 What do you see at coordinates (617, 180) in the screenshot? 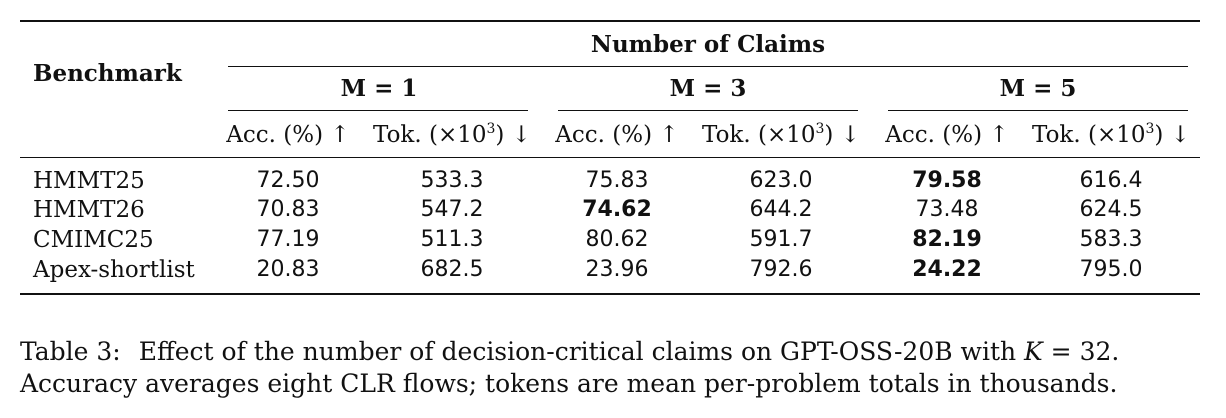
I see `cell: 75.83` at bounding box center [617, 180].